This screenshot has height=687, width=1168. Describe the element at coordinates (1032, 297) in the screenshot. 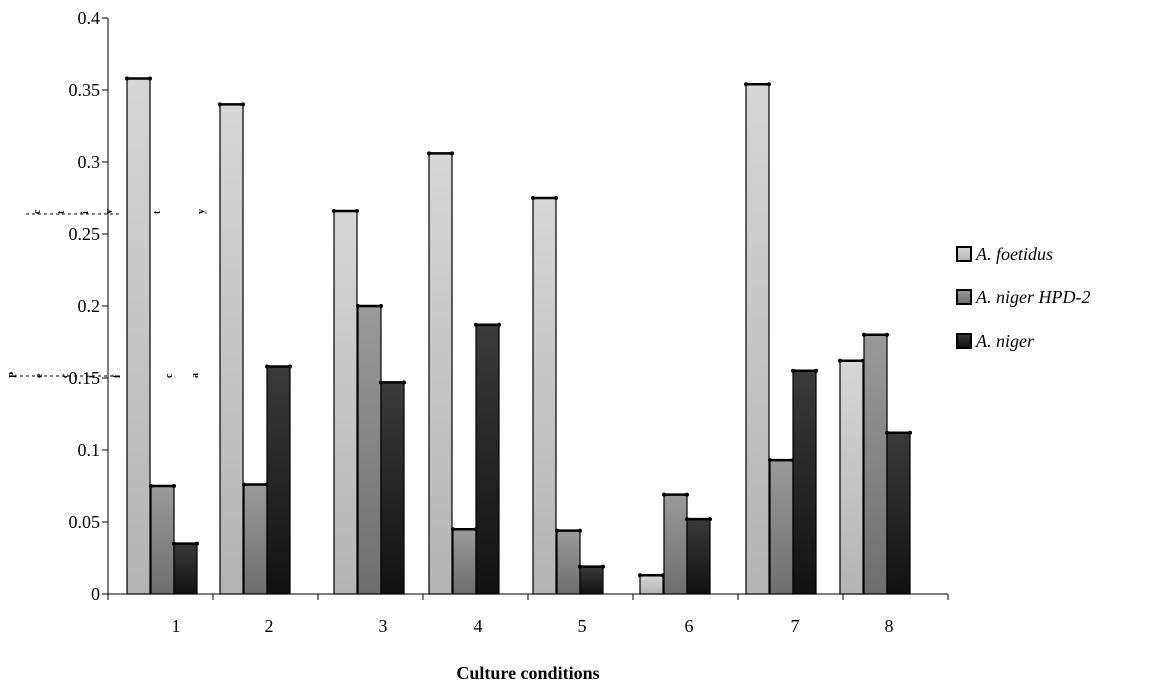

I see `legend-label: A. niger HPD-2` at that location.